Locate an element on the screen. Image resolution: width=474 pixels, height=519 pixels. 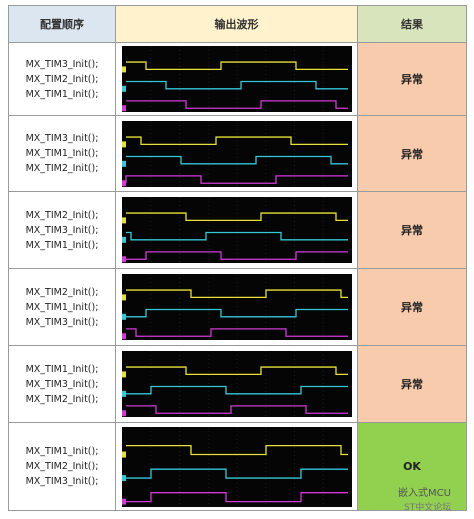
result-cell: OK is located at coordinates (412, 467).